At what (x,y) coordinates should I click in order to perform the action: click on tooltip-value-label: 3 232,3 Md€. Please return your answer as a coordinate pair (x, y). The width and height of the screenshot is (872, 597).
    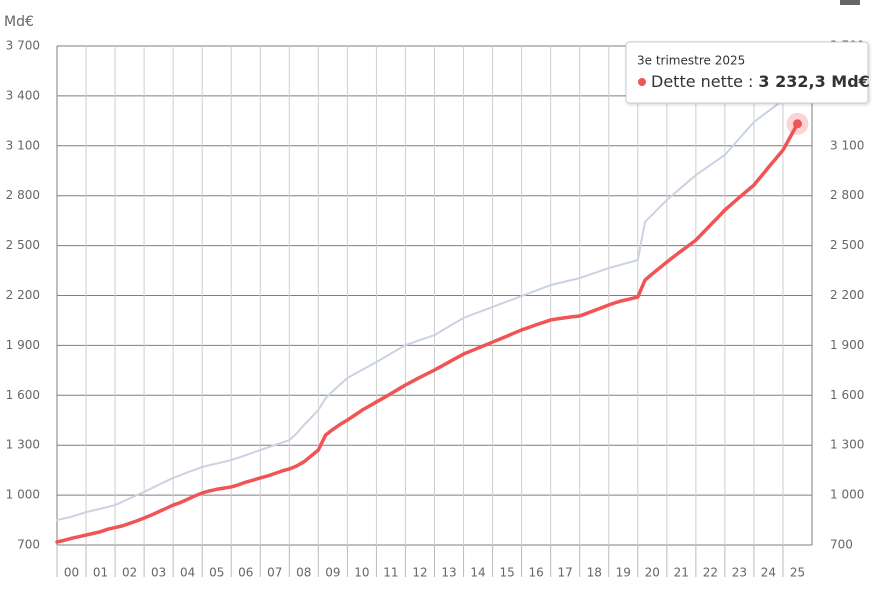
    Looking at the image, I should click on (813, 81).